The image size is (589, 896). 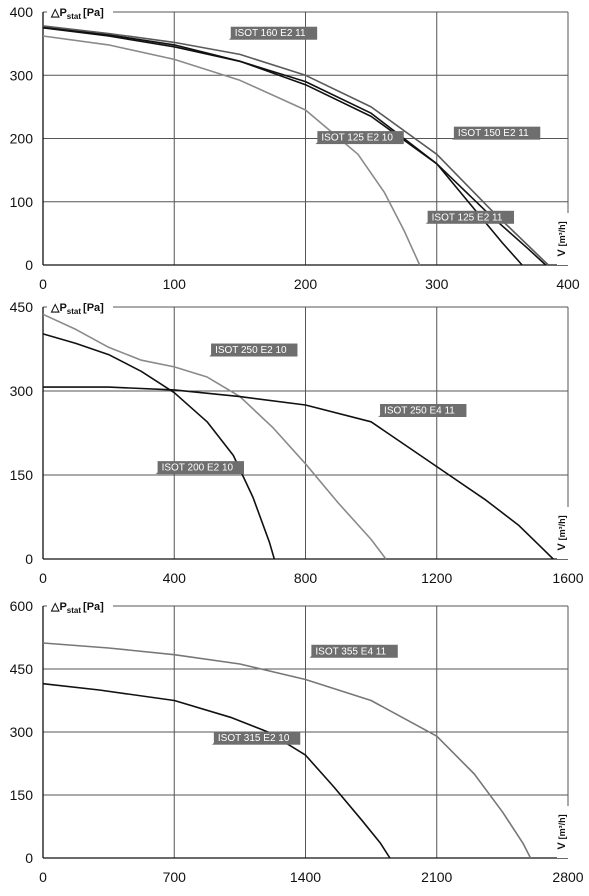 What do you see at coordinates (175, 284) in the screenshot?
I see `x-tick-label: 100` at bounding box center [175, 284].